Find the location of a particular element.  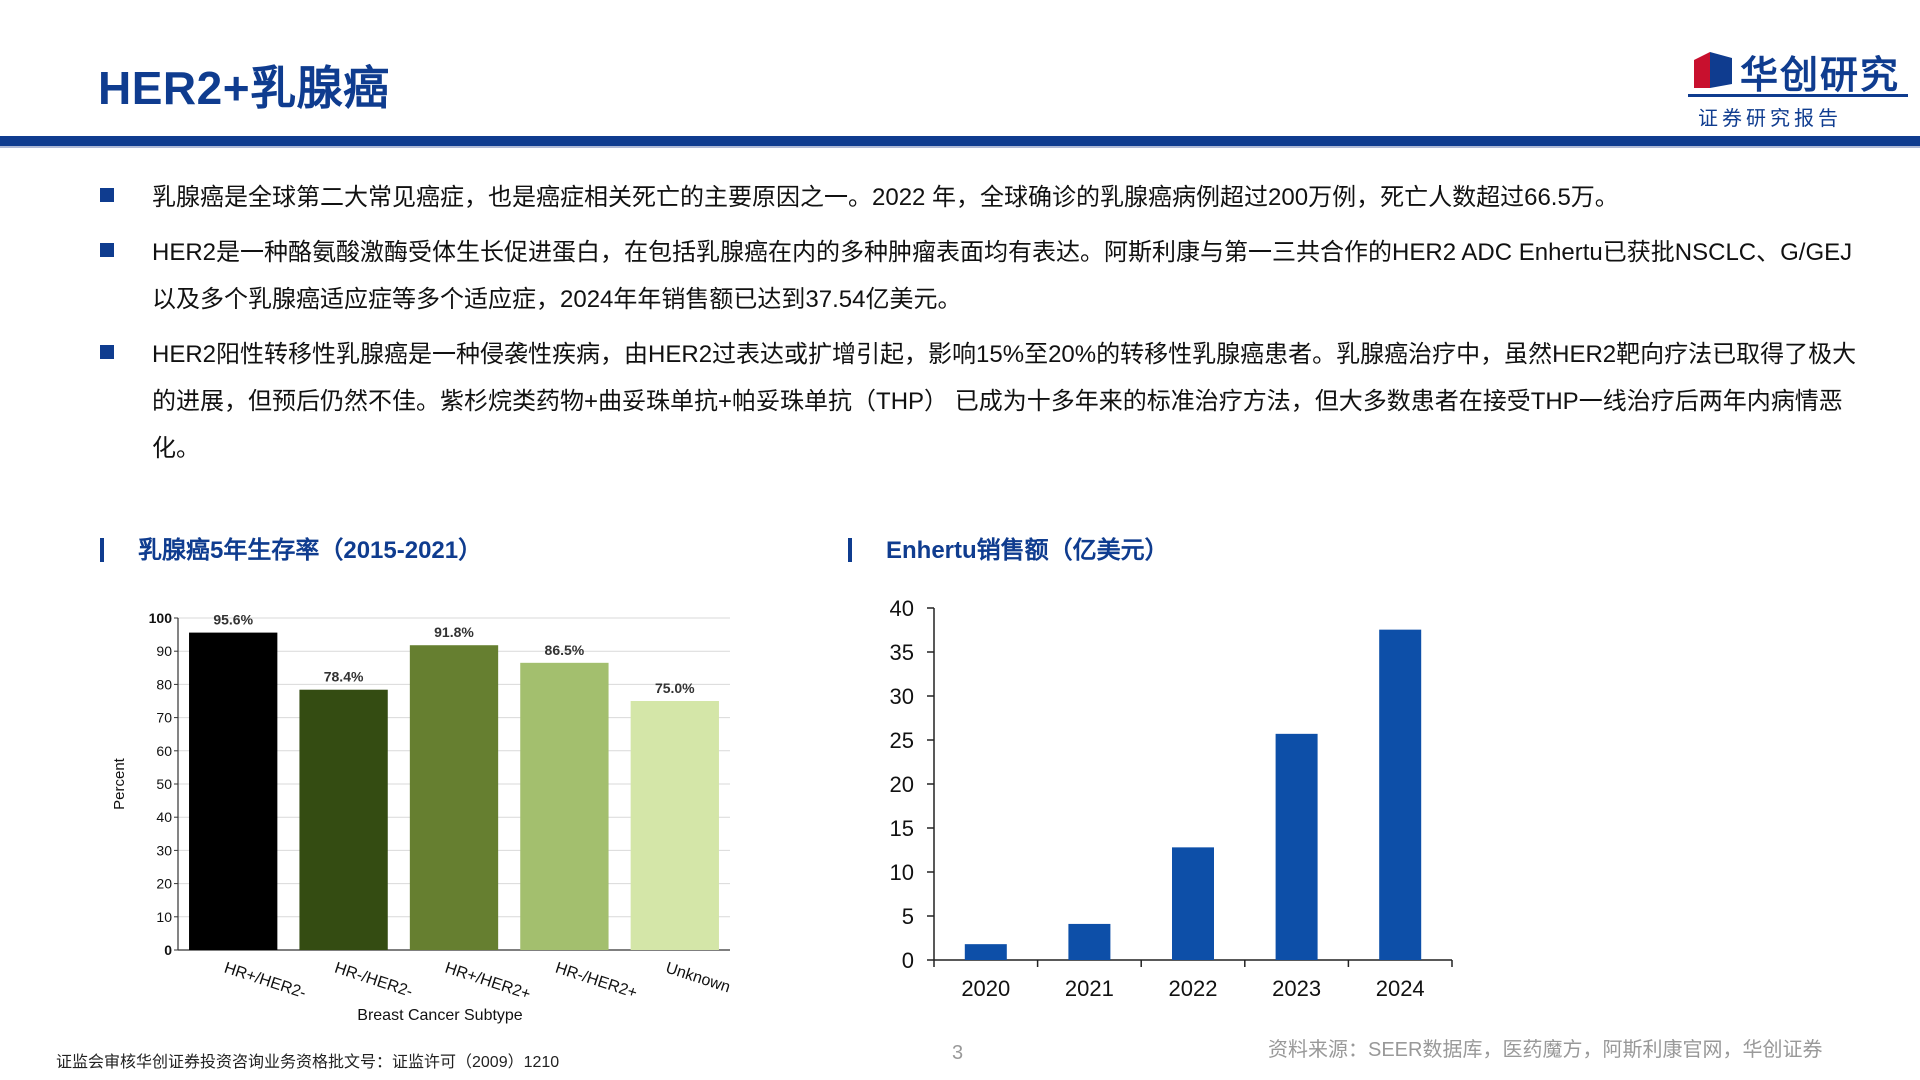

survival-chart-title: 乳腺癌5年生存率（2015-2021） is located at coordinates (310, 550).